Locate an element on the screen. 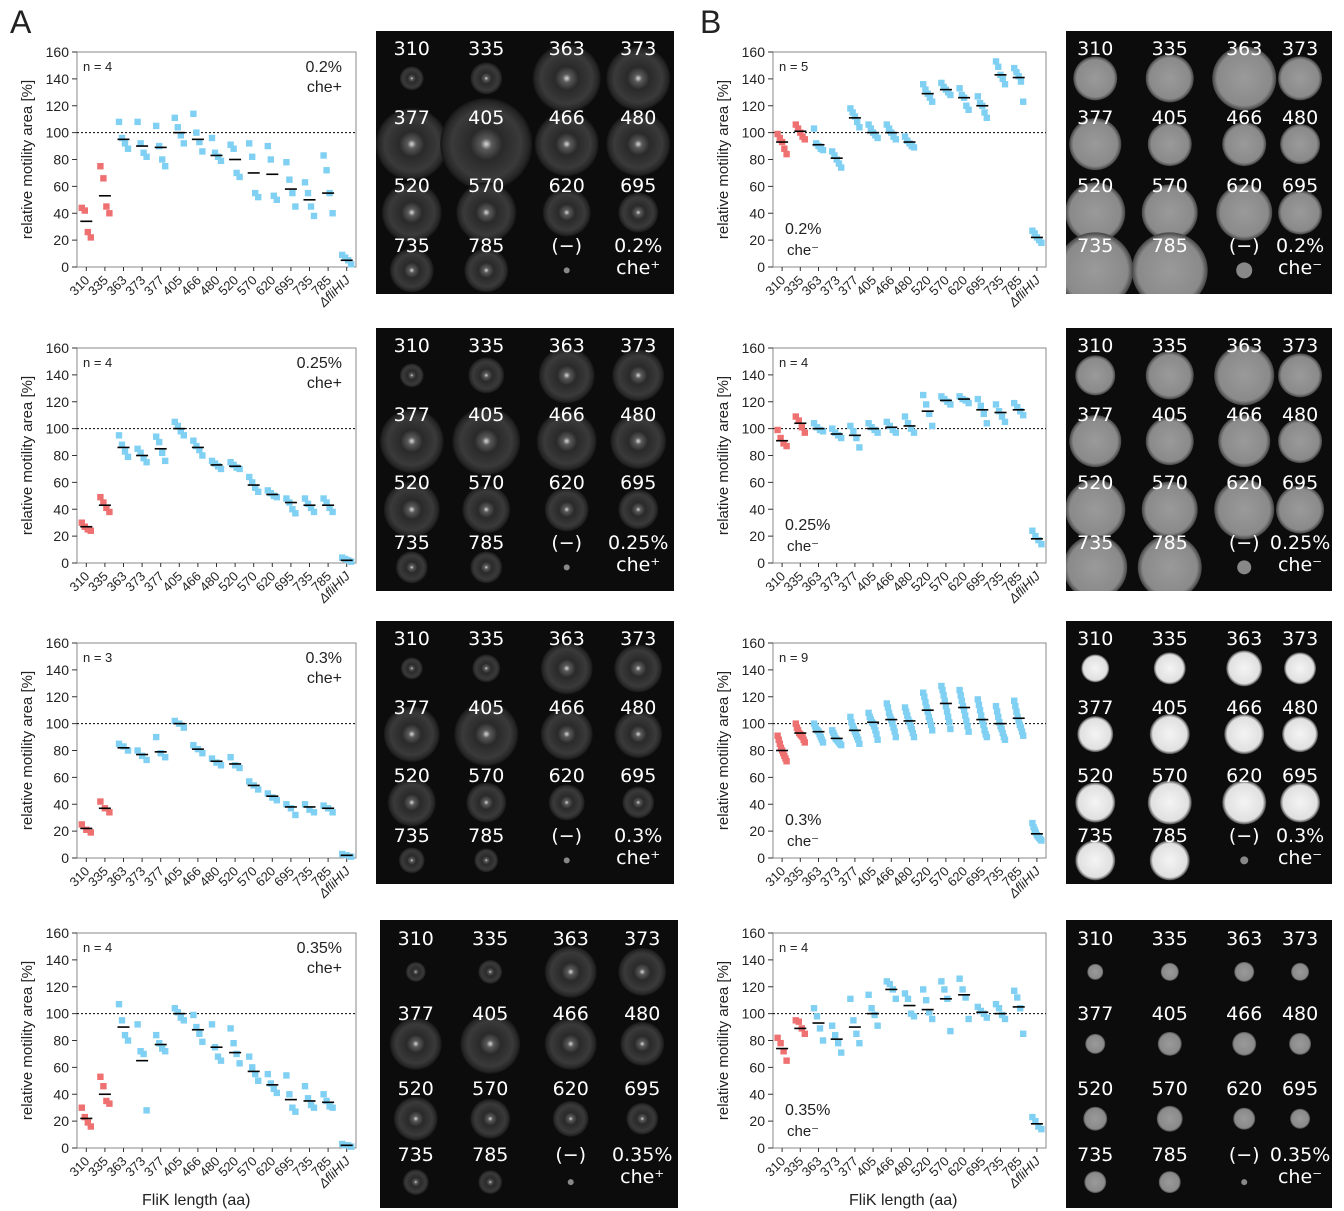 The width and height of the screenshot is (1344, 1211). y-axis-label: relative motility area [%] is located at coordinates (723, 750).